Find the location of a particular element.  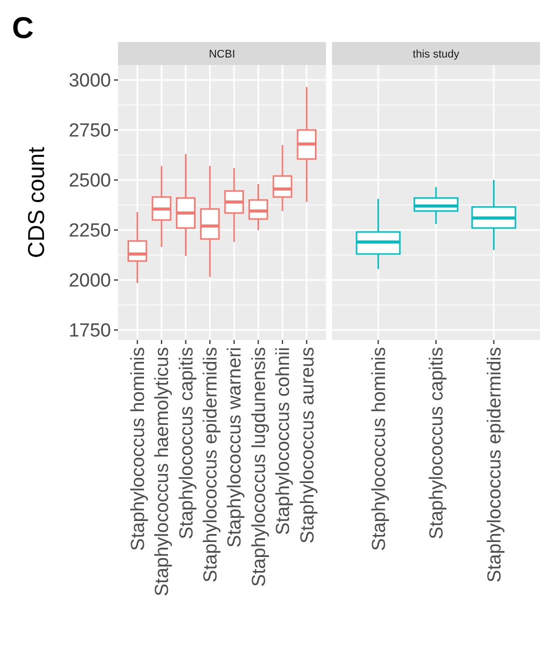

chart-title: NCBI is located at coordinates (222, 54).